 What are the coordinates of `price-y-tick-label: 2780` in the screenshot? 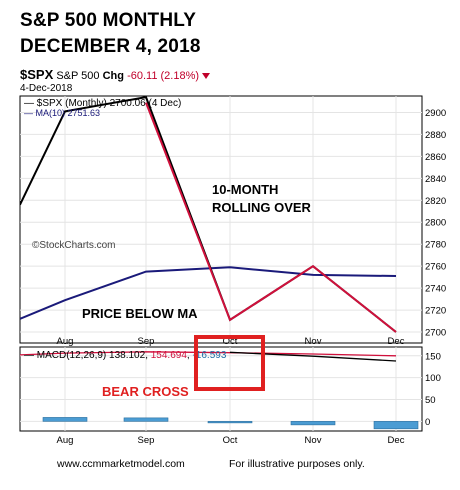 It's located at (435, 245).